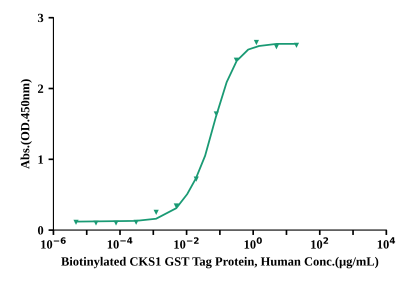  Describe the element at coordinates (41, 159) in the screenshot. I see `y-tick-label: 1` at that location.